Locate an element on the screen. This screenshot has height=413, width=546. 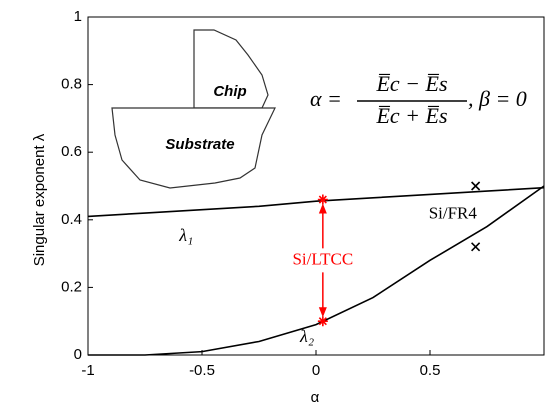
x-tick-label: -1 is located at coordinates (87, 370).